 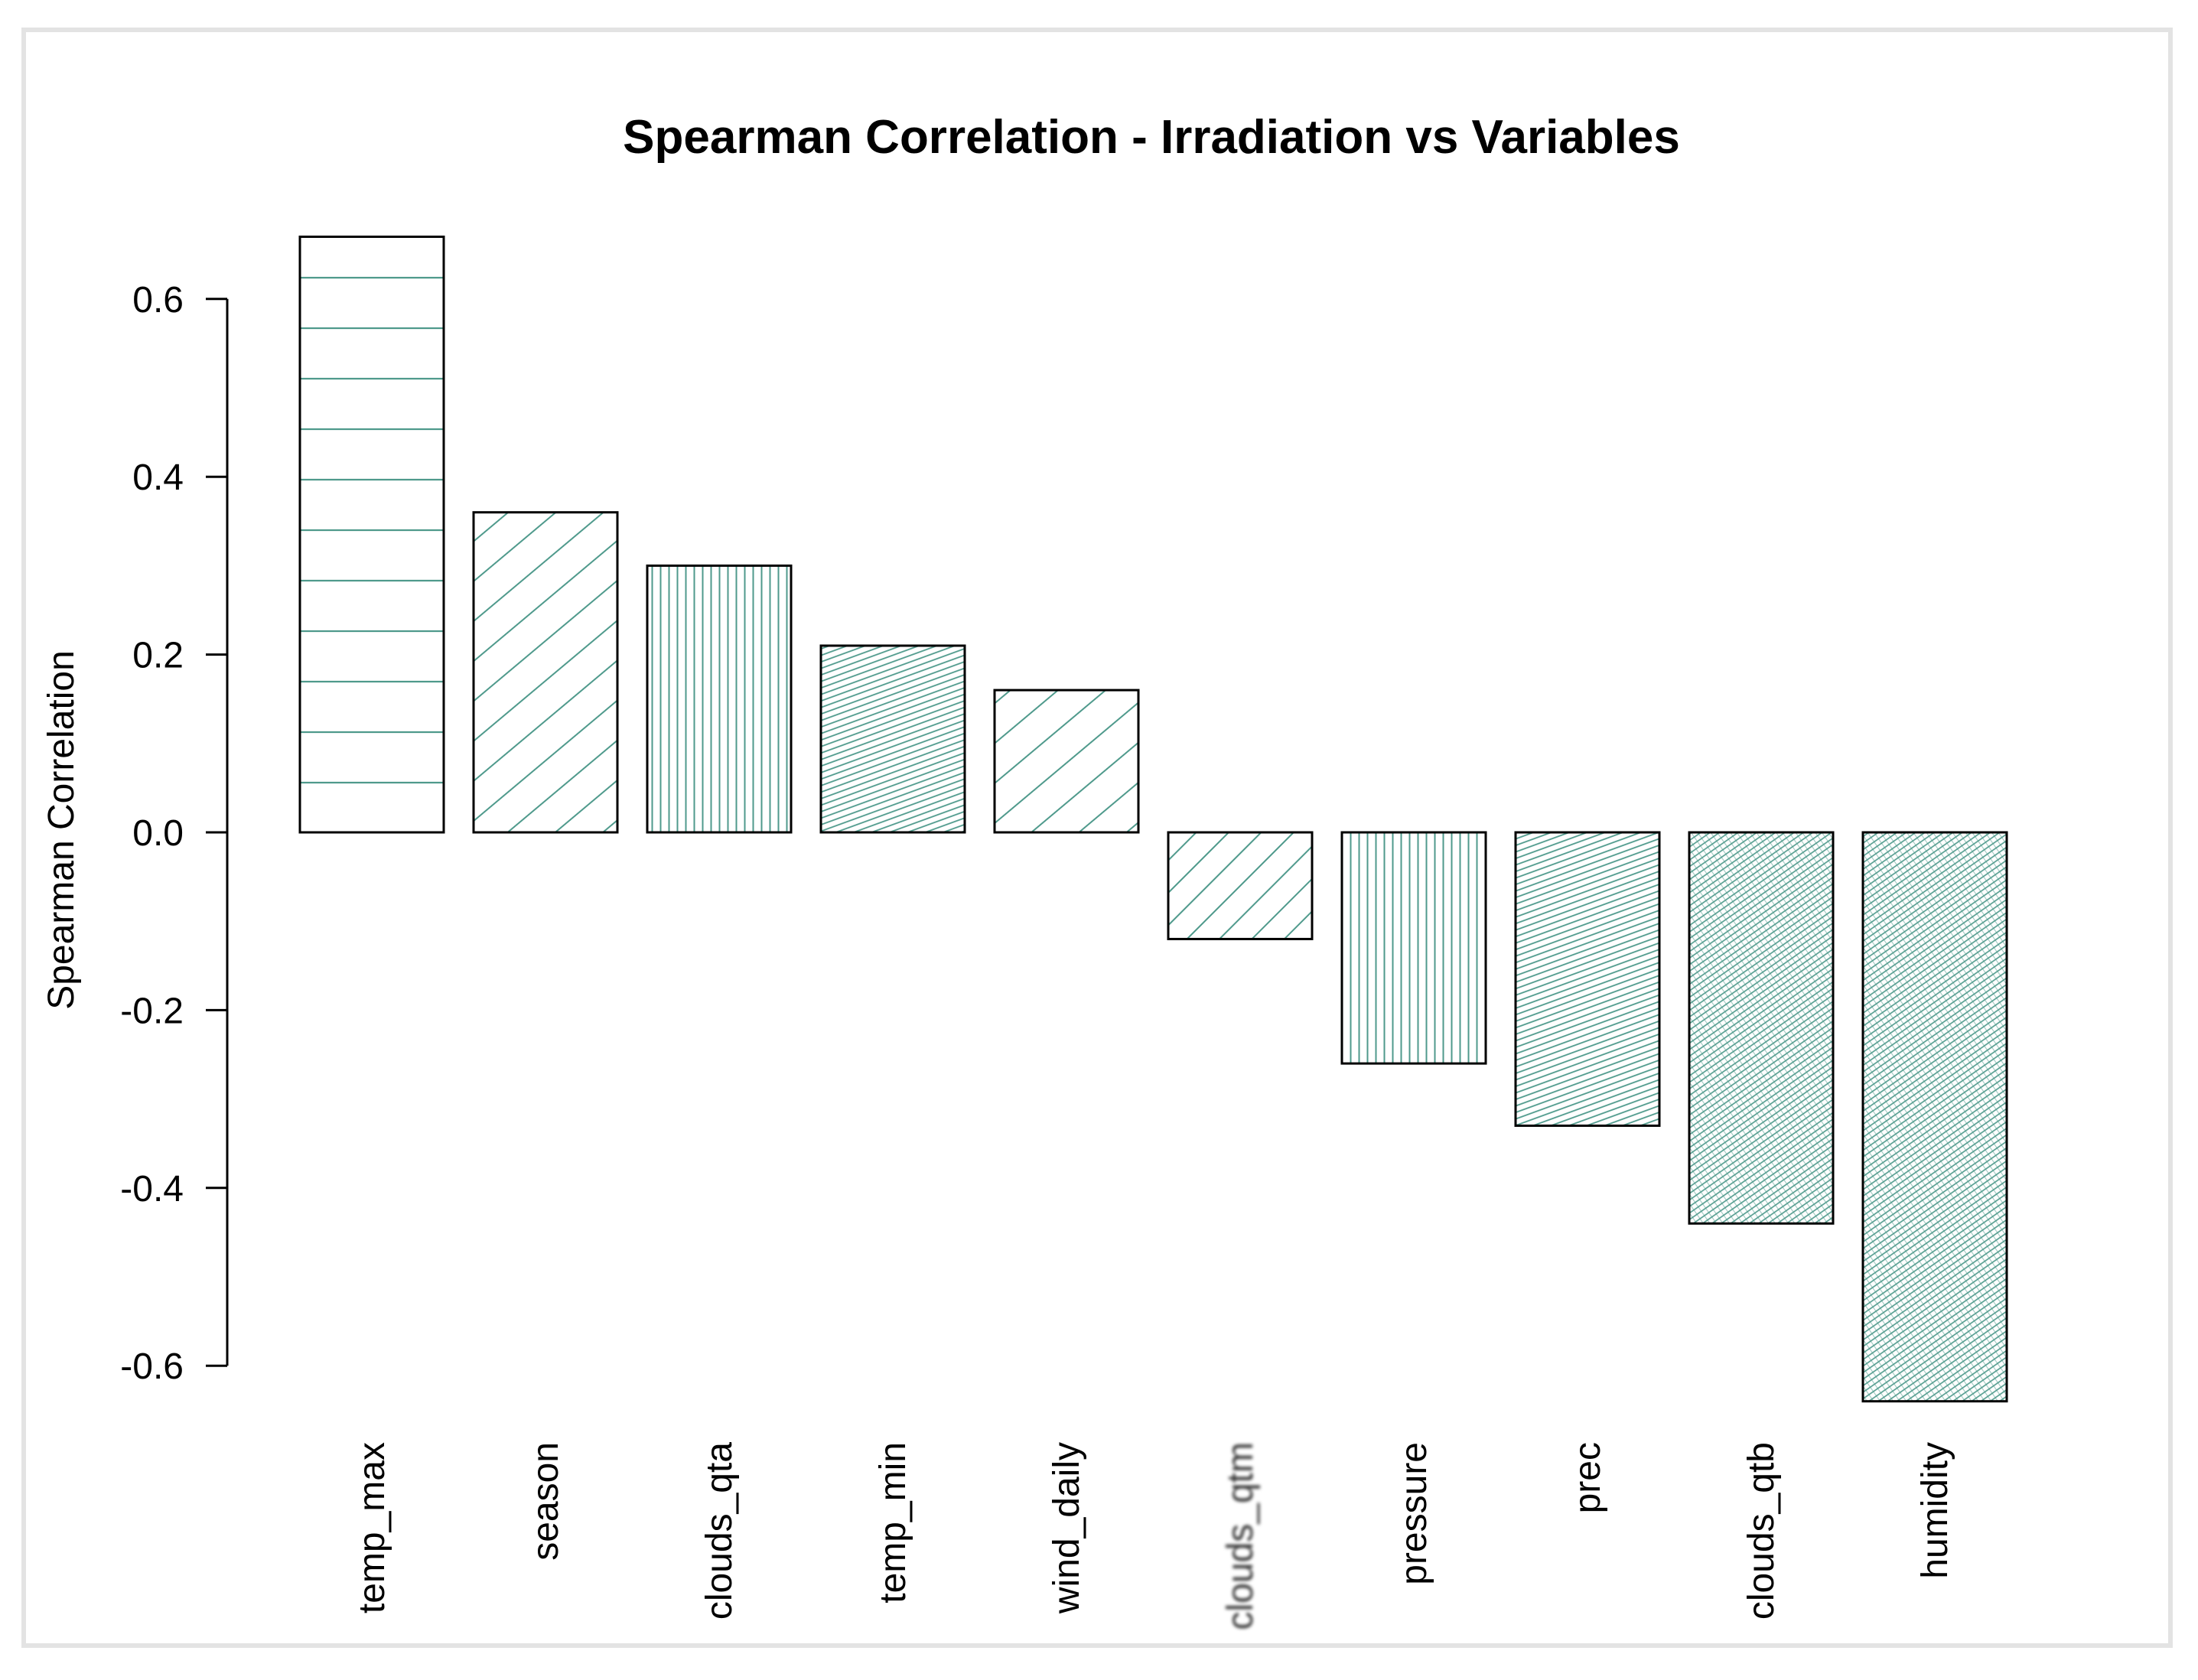 I want to click on y-tick-label: -0.2, so click(x=152, y=1011).